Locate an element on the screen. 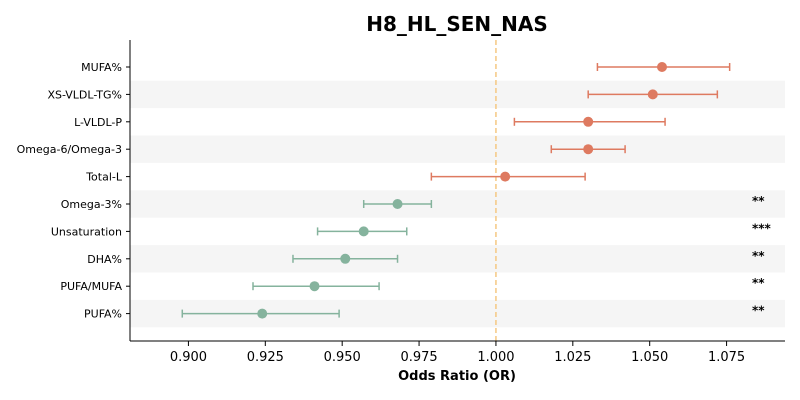 This screenshot has width=800, height=400. point-l-vldl-p is located at coordinates (588, 121).